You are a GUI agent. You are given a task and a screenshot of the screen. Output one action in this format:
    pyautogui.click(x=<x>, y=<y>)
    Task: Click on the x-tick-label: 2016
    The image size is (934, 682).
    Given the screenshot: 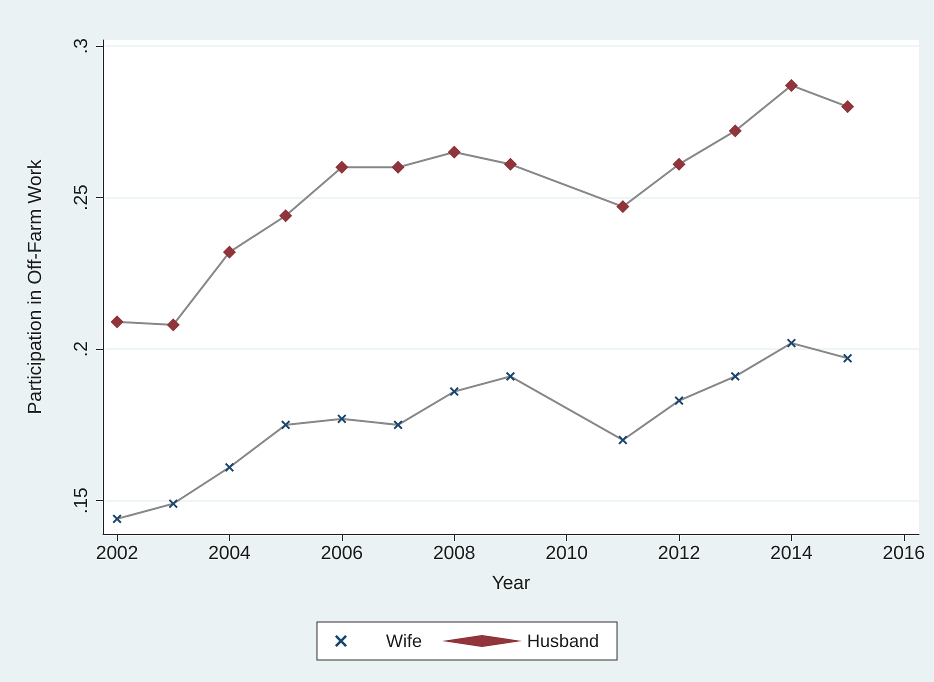 What is the action you would take?
    pyautogui.click(x=903, y=553)
    